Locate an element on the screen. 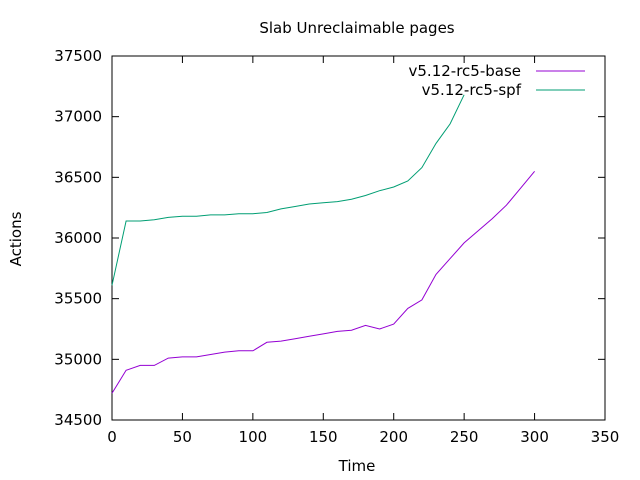 This screenshot has height=480, width=640. x-tick-label: 50 is located at coordinates (182, 437).